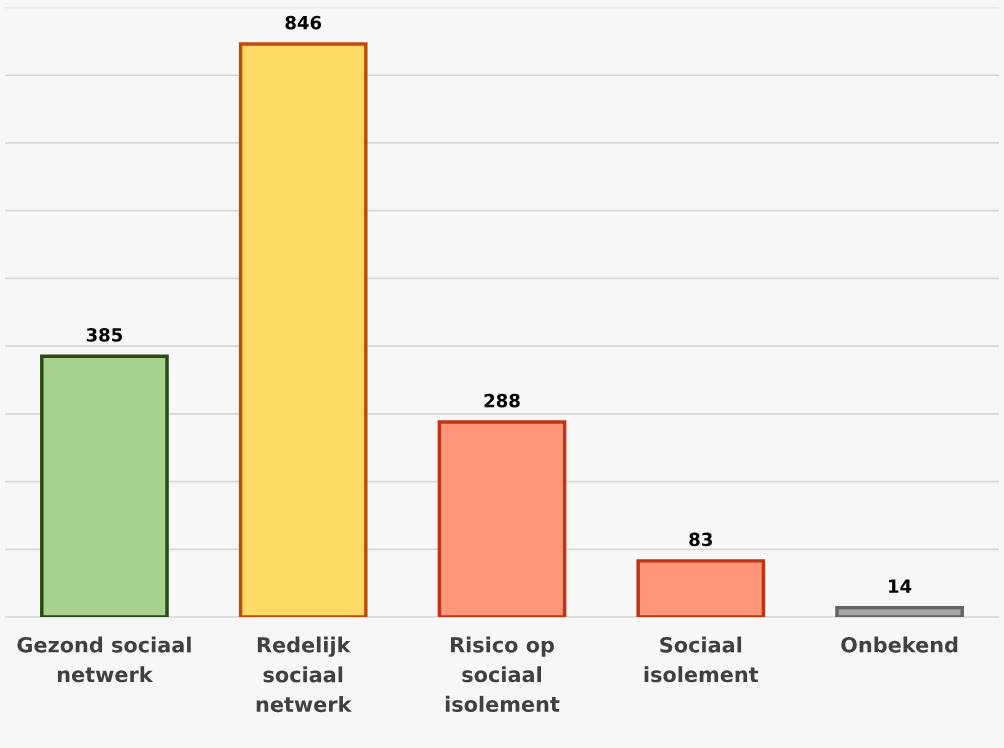  Describe the element at coordinates (899, 644) in the screenshot. I see `x-tick-label: Onbekend` at that location.